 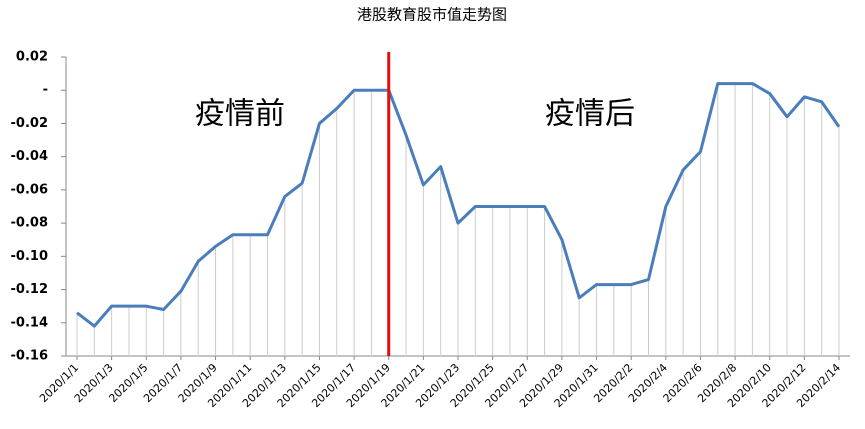 I want to click on y-tick-label: -0.08, so click(x=29, y=223).